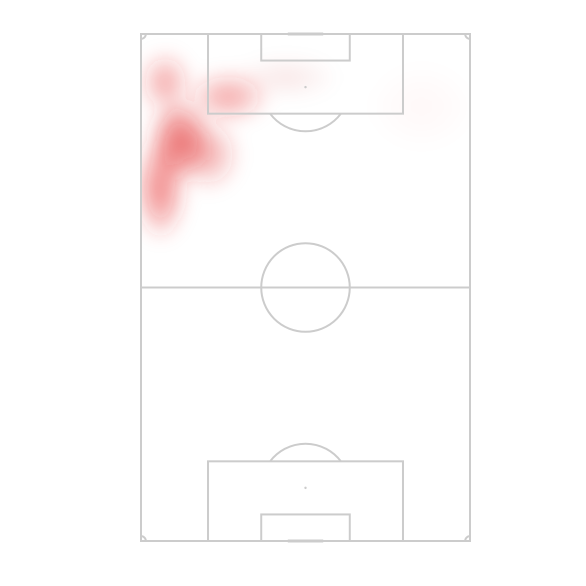  Describe the element at coordinates (305, 87) in the screenshot. I see `penalty-spot-top` at that location.